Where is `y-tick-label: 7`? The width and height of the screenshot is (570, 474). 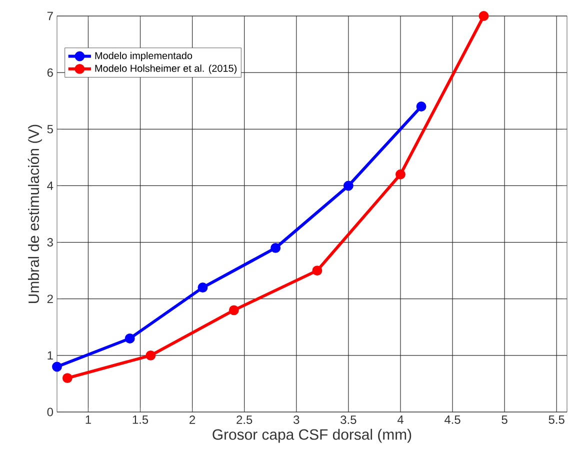
y-tick-label: 7 is located at coordinates (50, 16).